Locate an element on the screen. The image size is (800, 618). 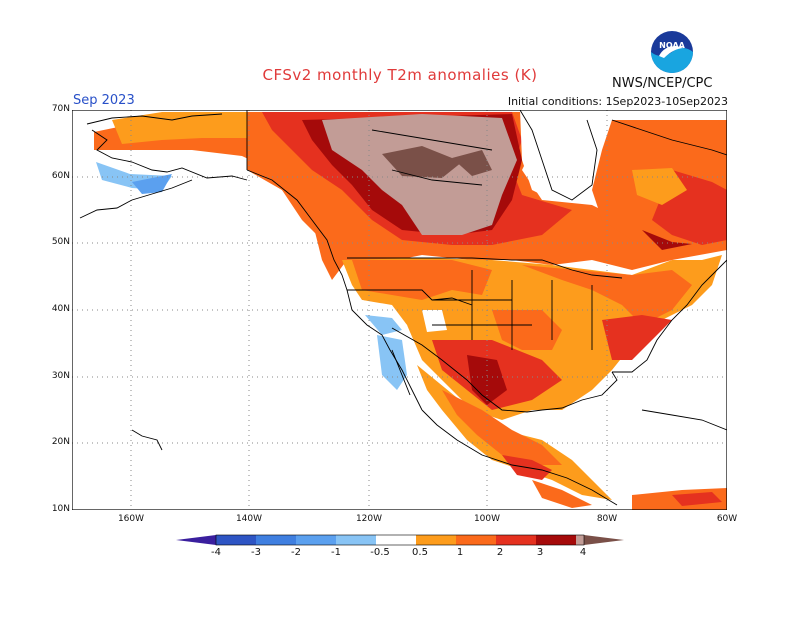
colorbar-label-minus3: -3 is located at coordinates (256, 552).